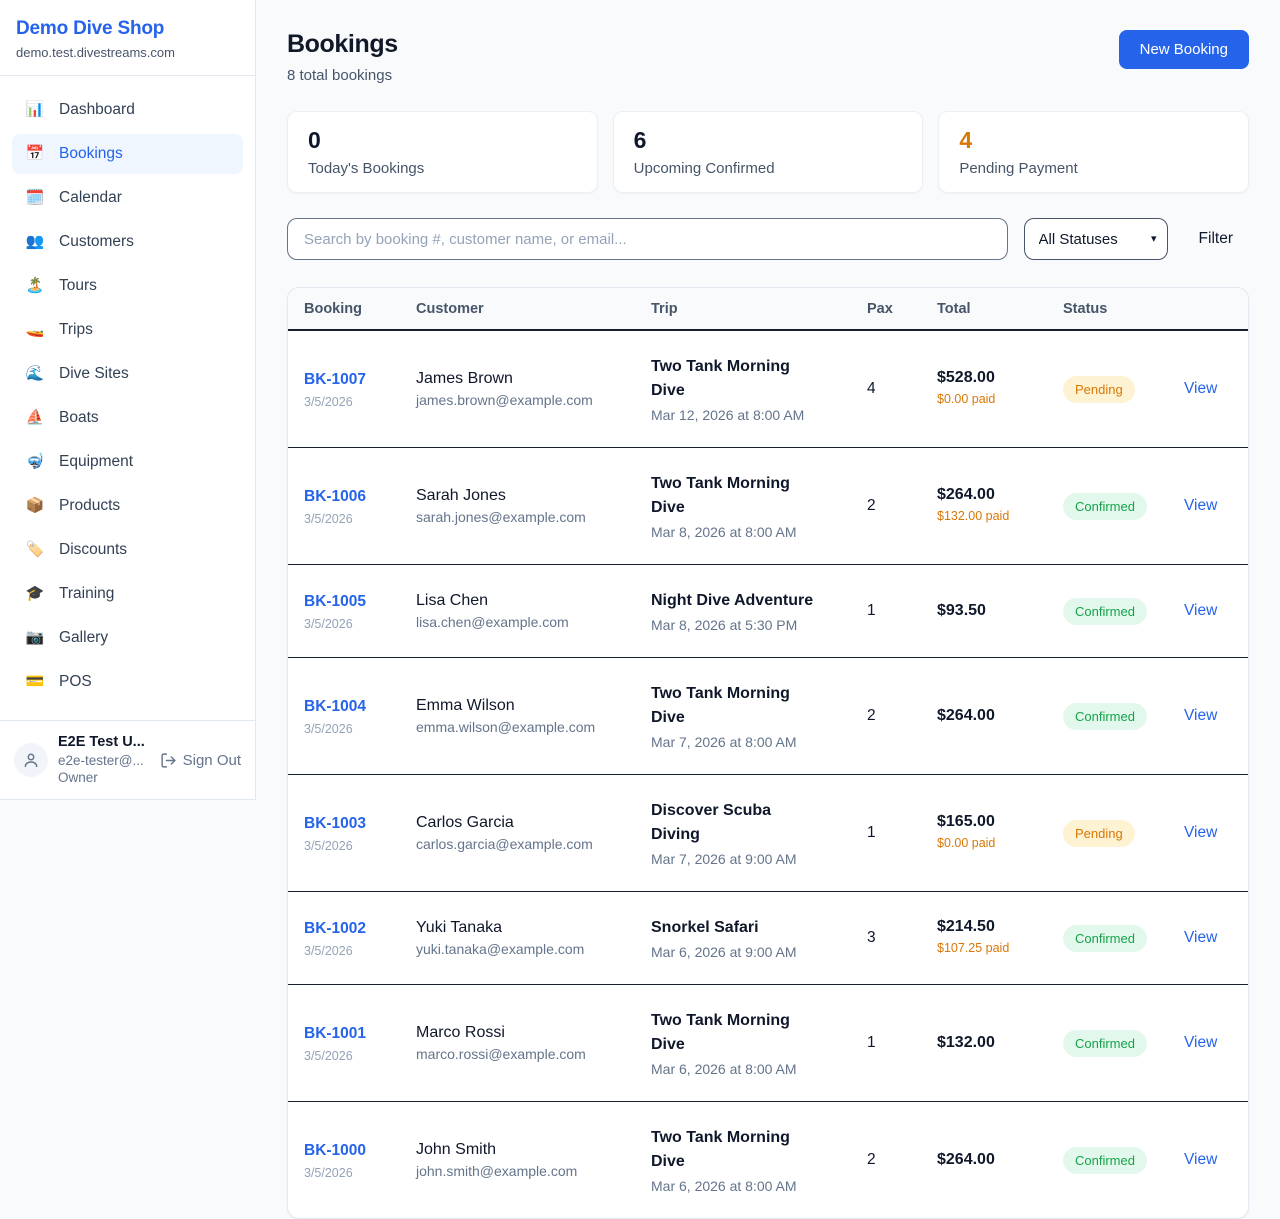 This screenshot has height=1219, width=1280. Describe the element at coordinates (886, 938) in the screenshot. I see `pax-cell: 3` at that location.